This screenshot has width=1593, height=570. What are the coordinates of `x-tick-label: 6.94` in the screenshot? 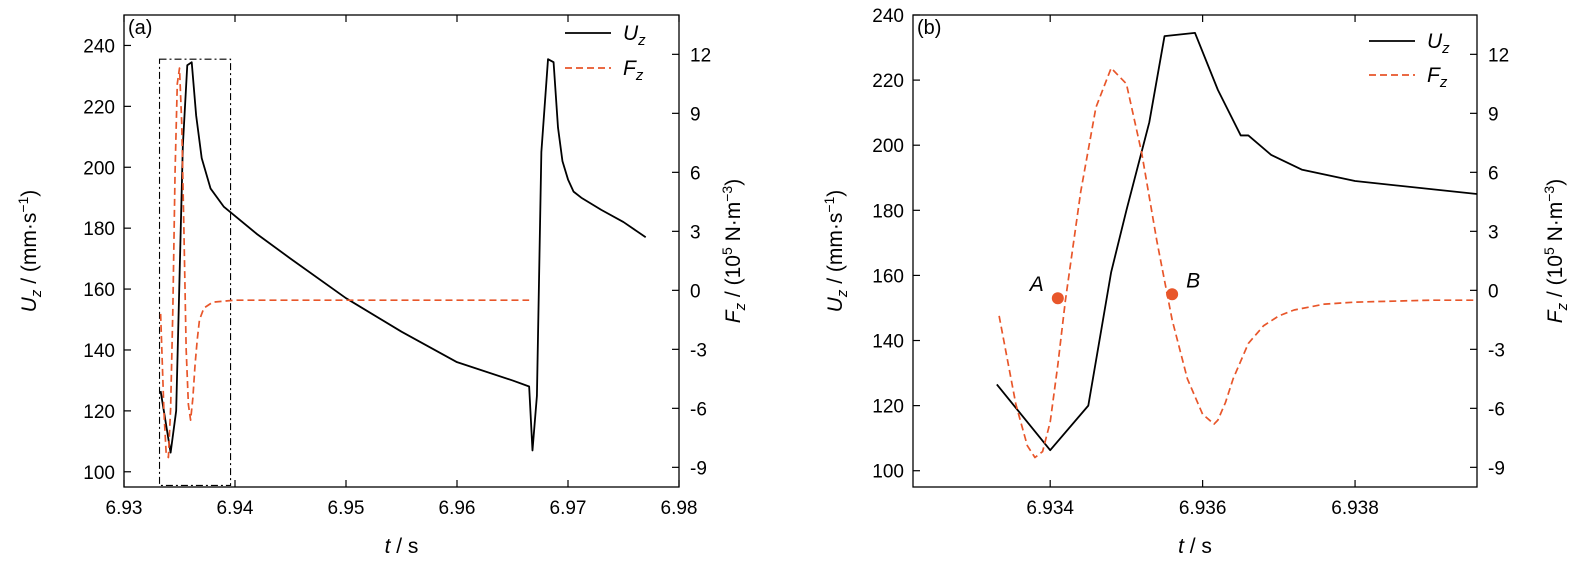 It's located at (235, 508).